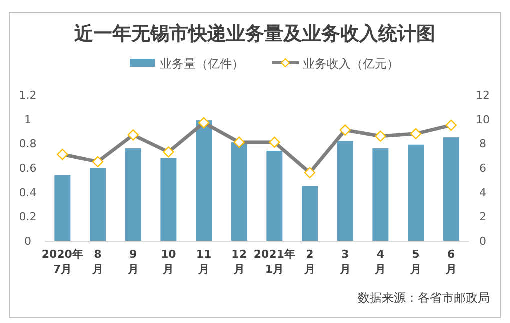  Describe the element at coordinates (98, 262) in the screenshot. I see `x-tick-label: 8 月` at that location.